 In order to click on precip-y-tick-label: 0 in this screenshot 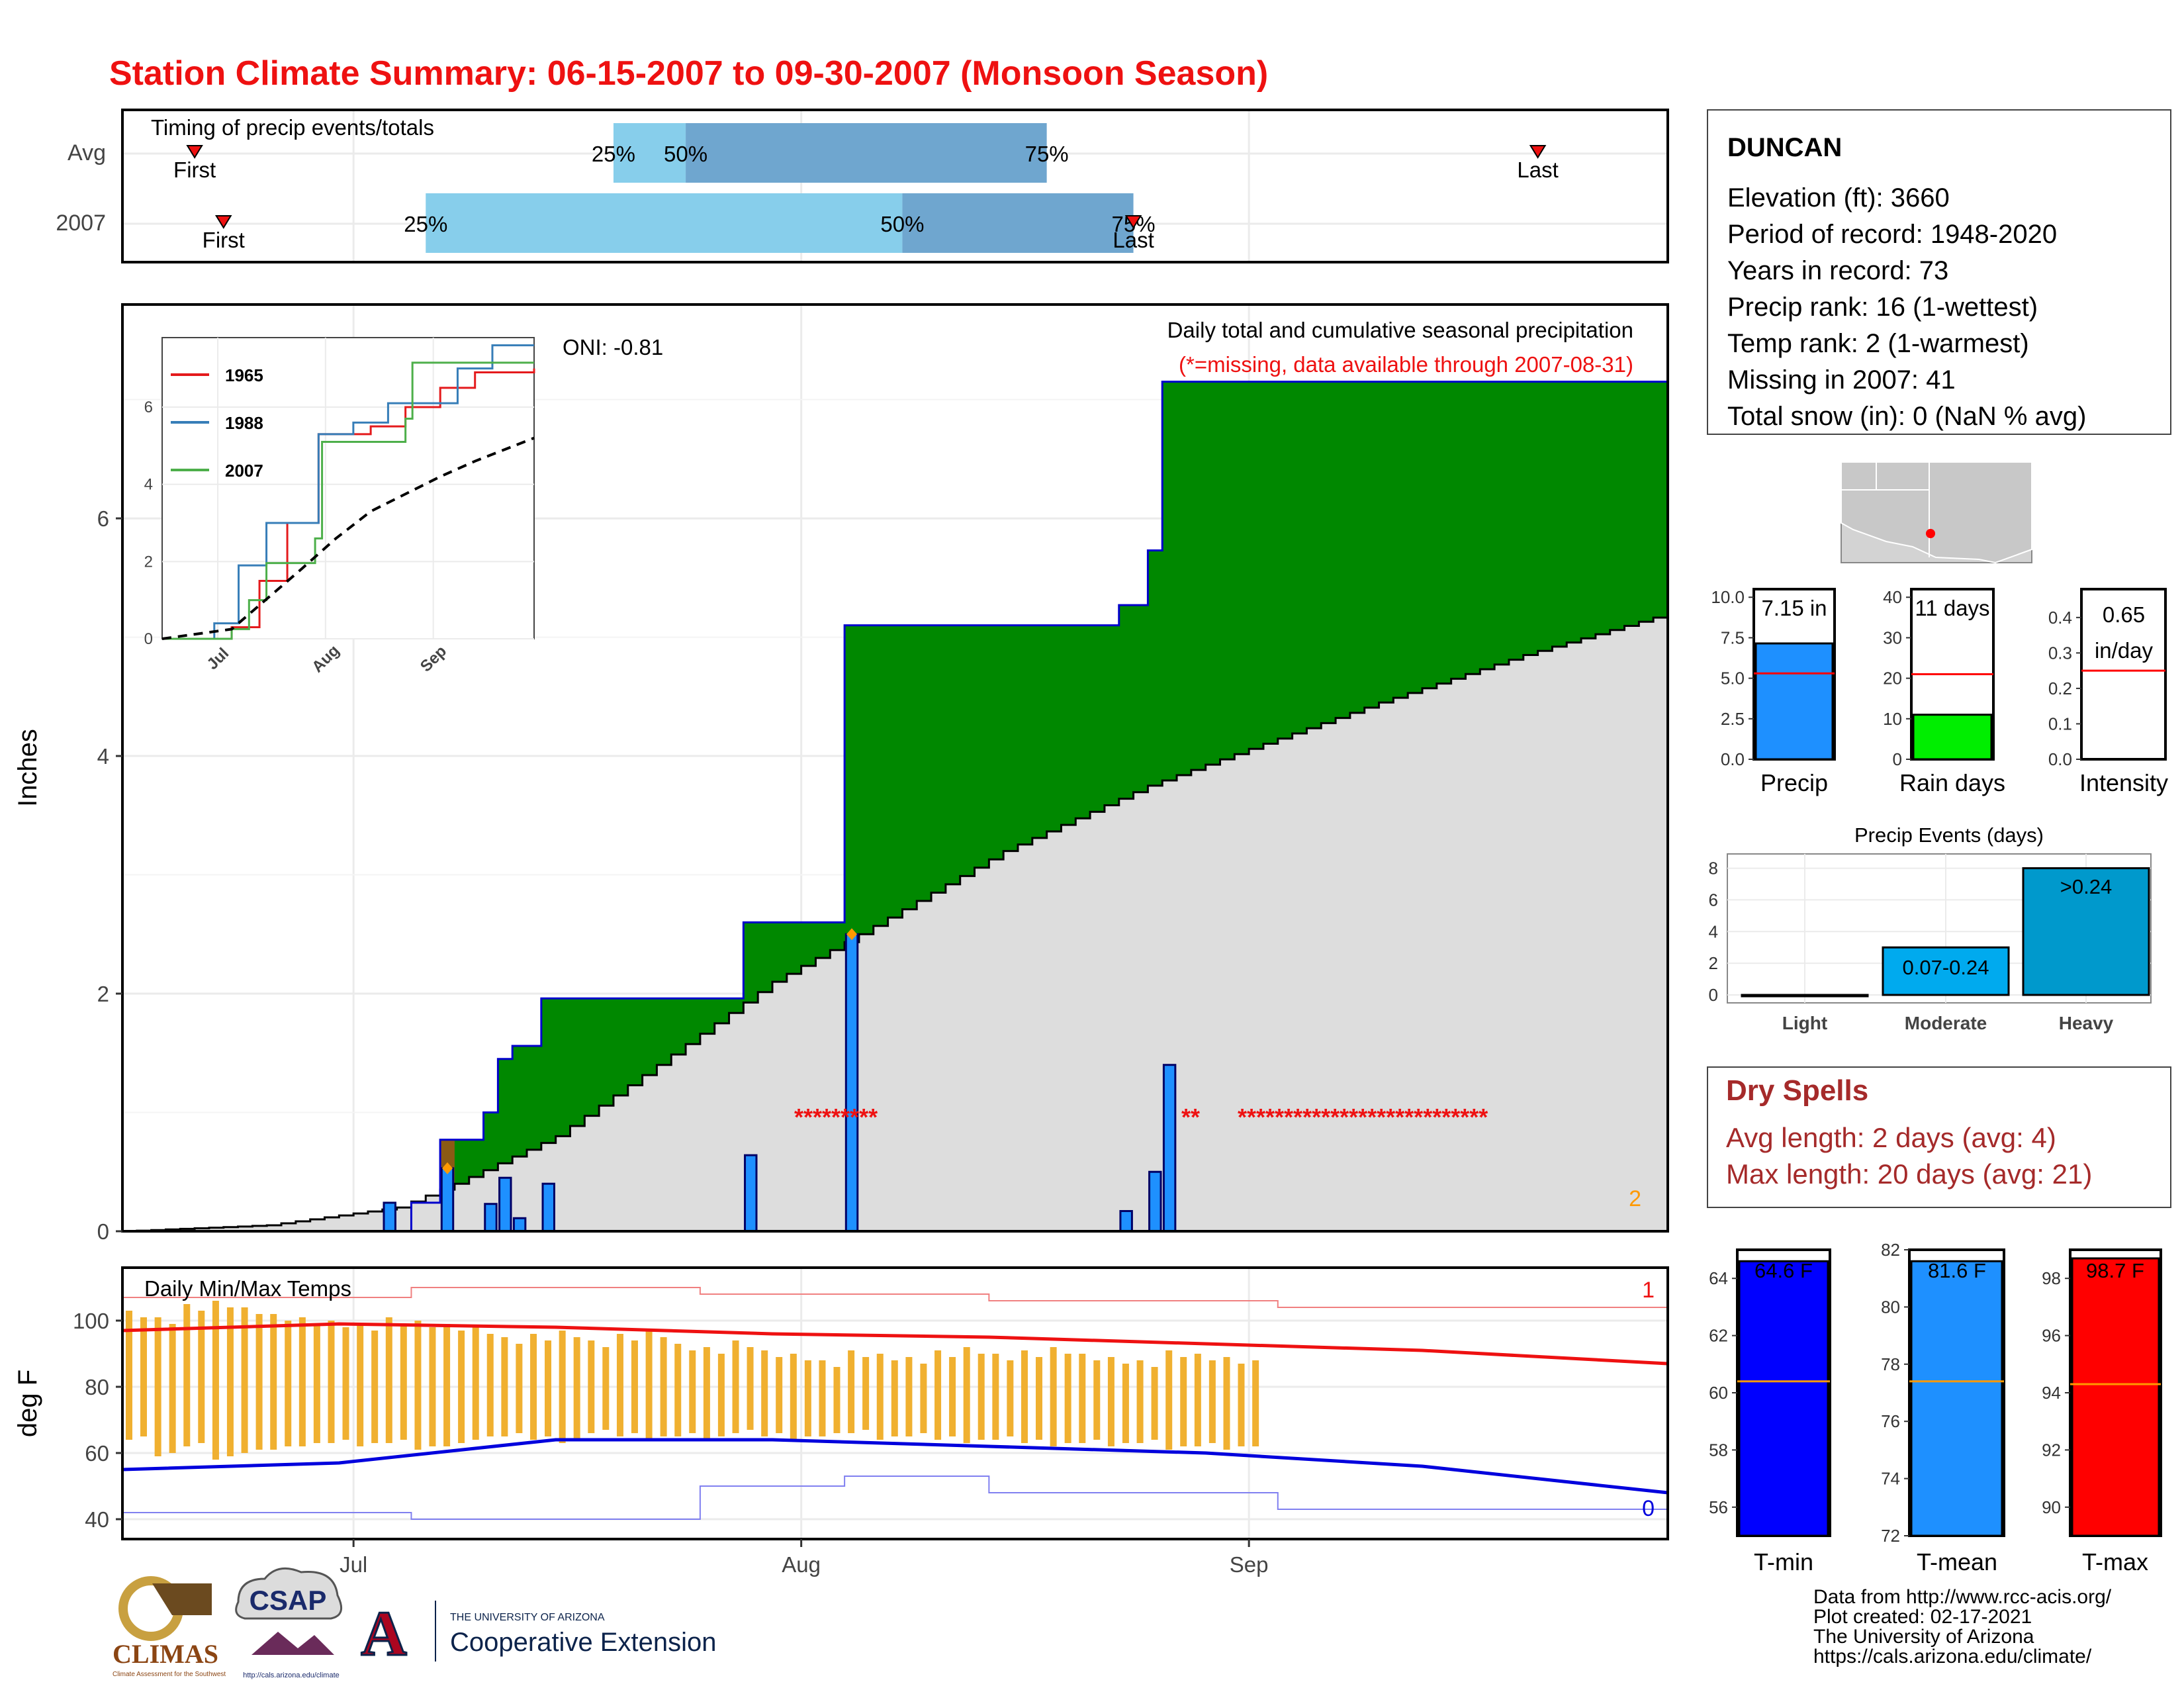, I will do `click(103, 1231)`.